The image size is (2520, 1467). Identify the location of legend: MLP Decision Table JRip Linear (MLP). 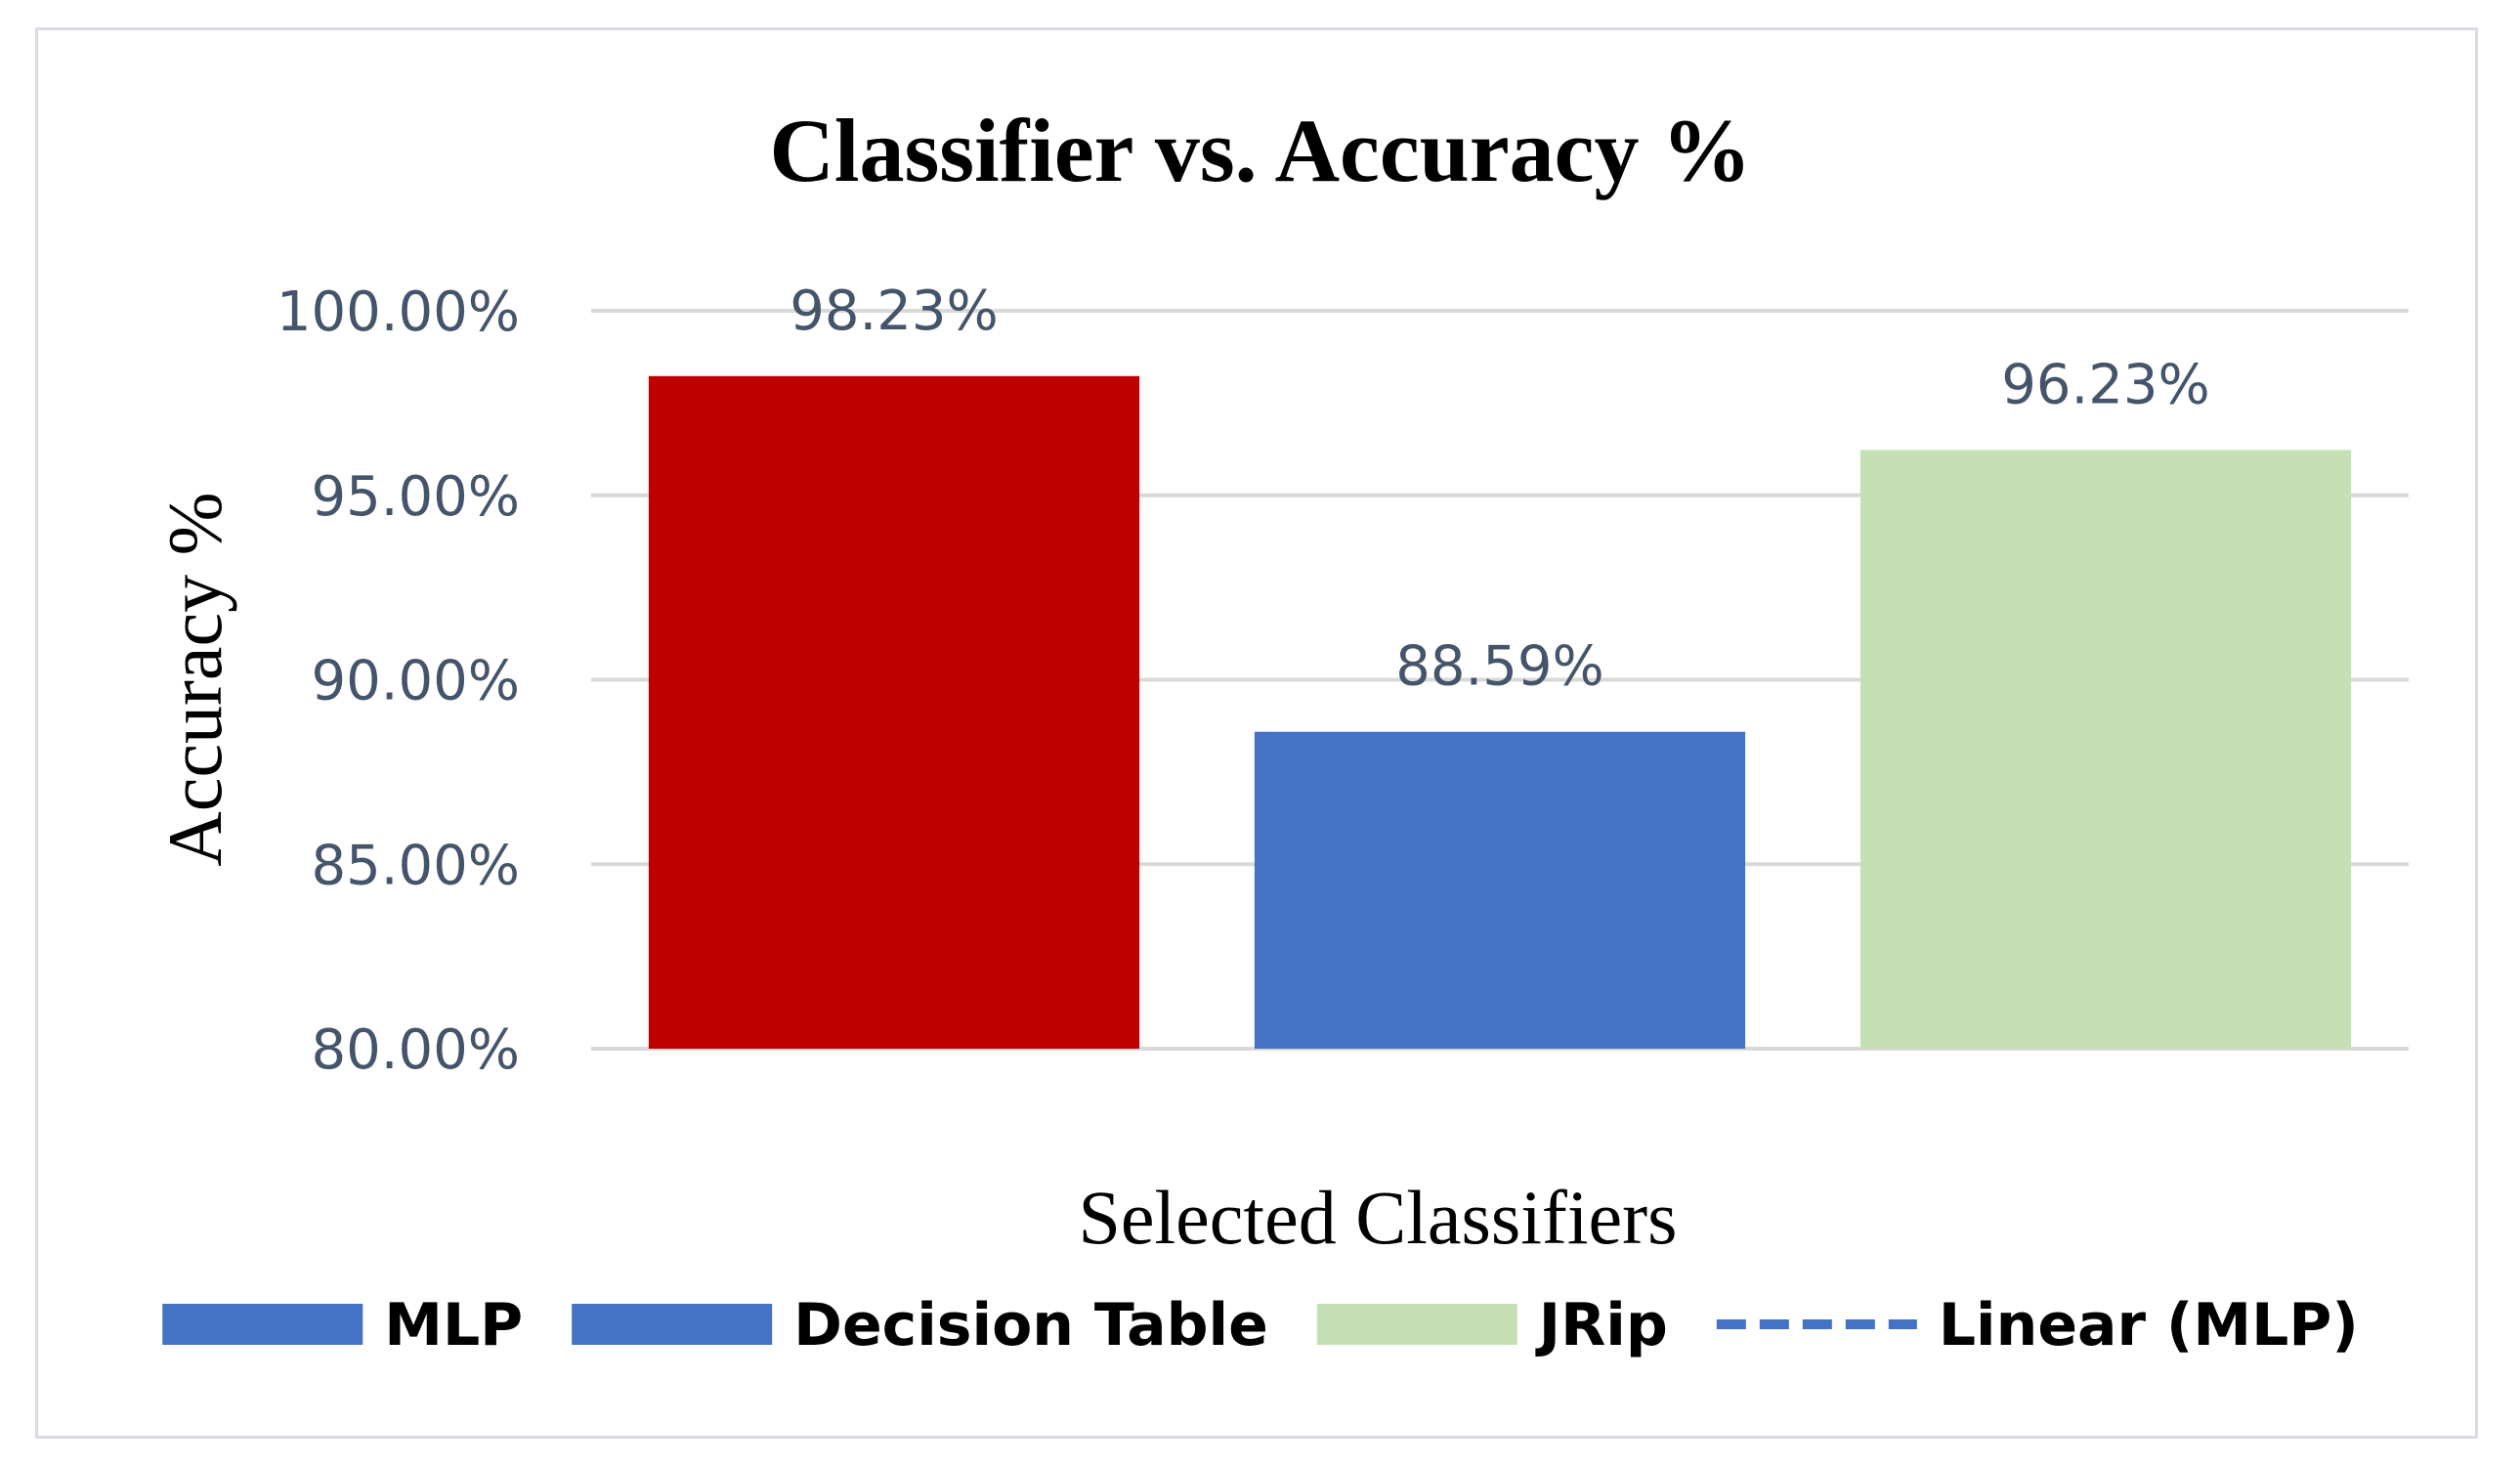
(1260, 1325).